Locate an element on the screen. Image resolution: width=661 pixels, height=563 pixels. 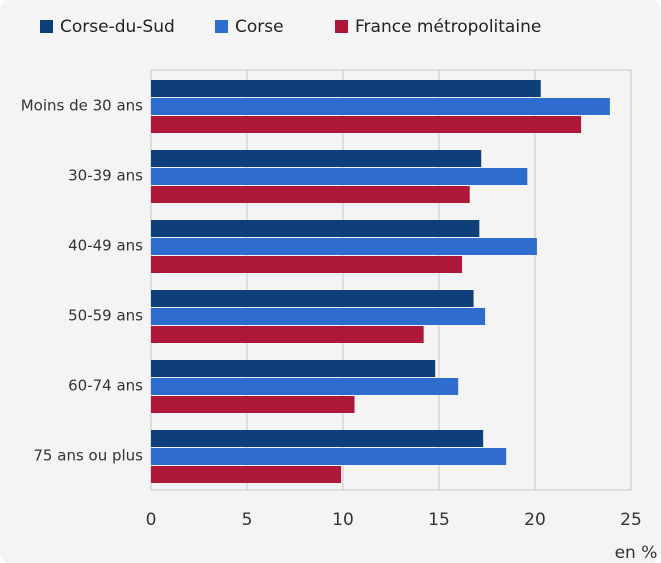
x-tick-label: 25 is located at coordinates (631, 520).